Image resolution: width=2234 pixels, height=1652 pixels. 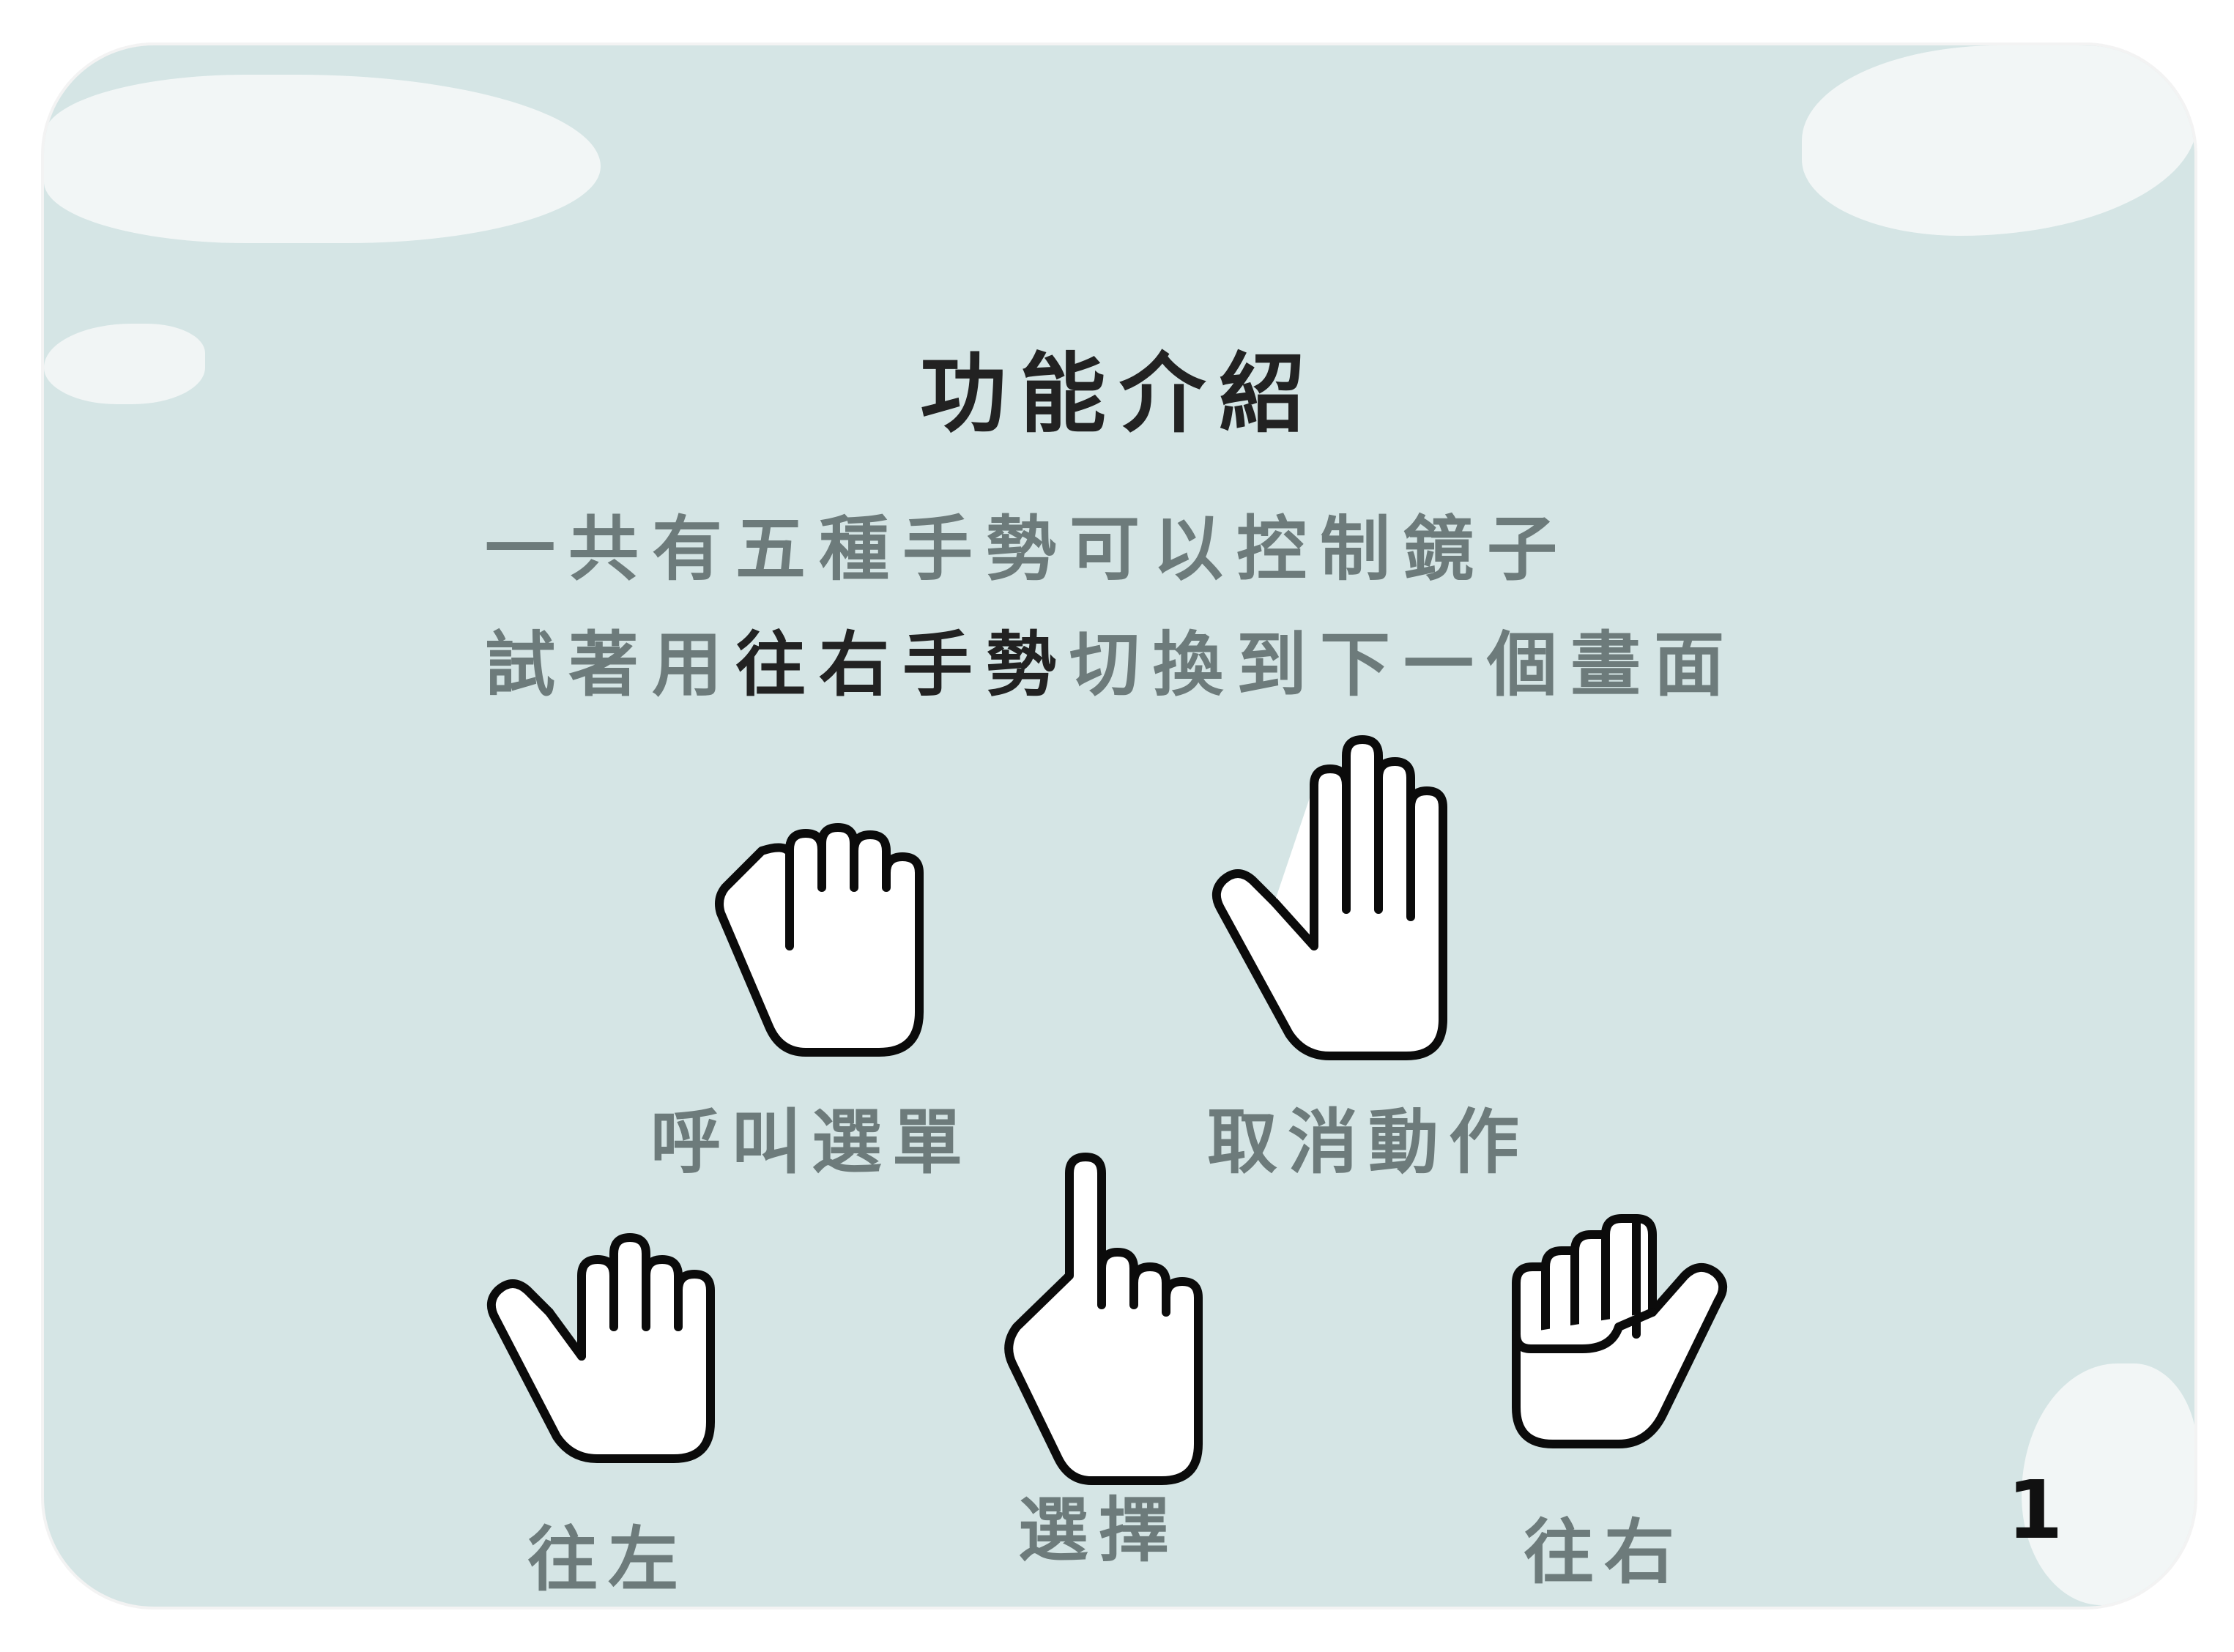 What do you see at coordinates (1604, 1552) in the screenshot?
I see `gesture-right-label: 往右` at bounding box center [1604, 1552].